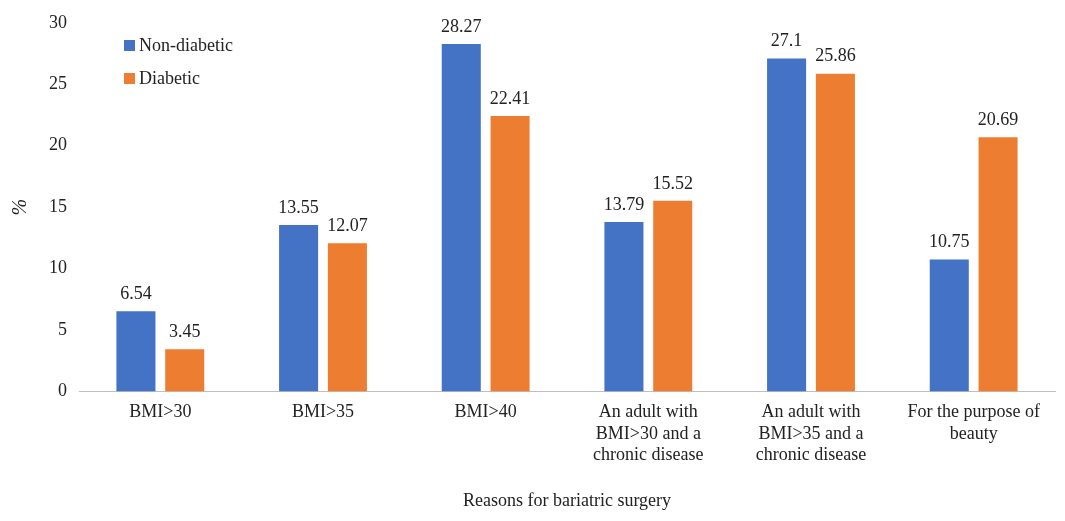 Image resolution: width=1065 pixels, height=521 pixels. What do you see at coordinates (19, 207) in the screenshot?
I see `y-axis-title: %` at bounding box center [19, 207].